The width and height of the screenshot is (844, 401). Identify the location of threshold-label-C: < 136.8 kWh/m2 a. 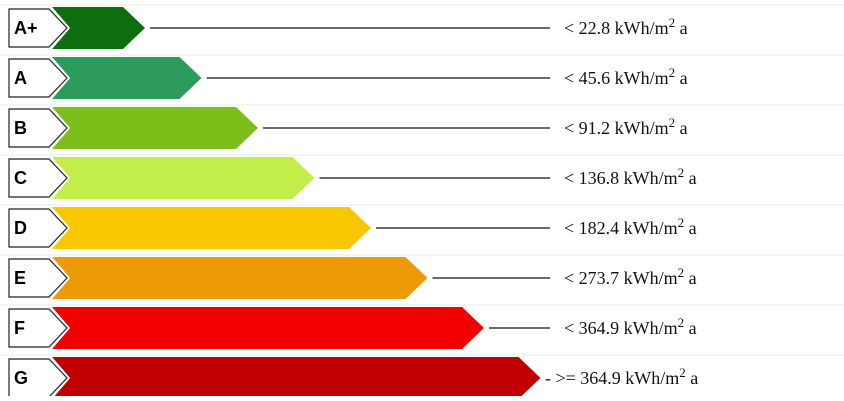
(630, 176).